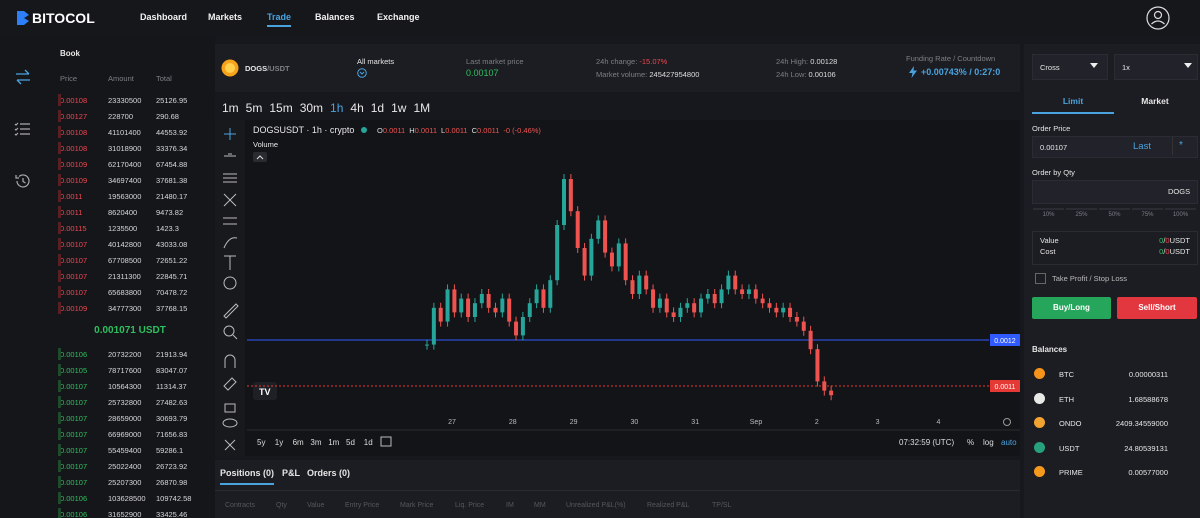 This screenshot has width=1200, height=518. Describe the element at coordinates (1147, 215) in the screenshot. I see `percent-option: 75%` at that location.